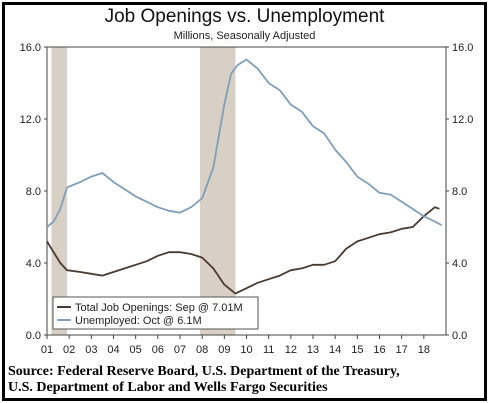  What do you see at coordinates (402, 350) in the screenshot?
I see `x-tick-label: 17` at bounding box center [402, 350].